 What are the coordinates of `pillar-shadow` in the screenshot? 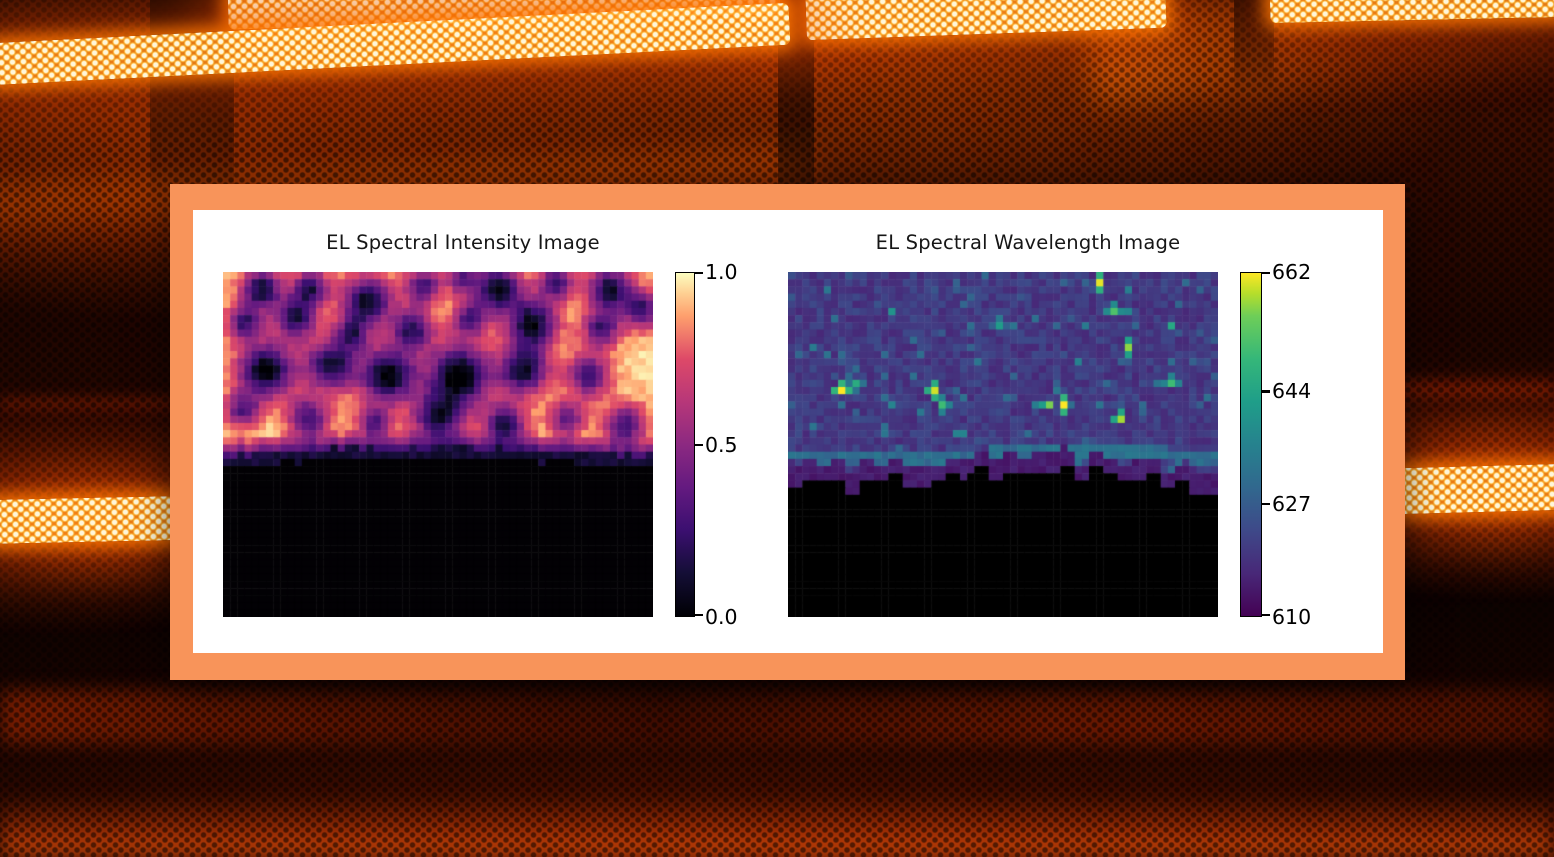 It's located at (1254, 47).